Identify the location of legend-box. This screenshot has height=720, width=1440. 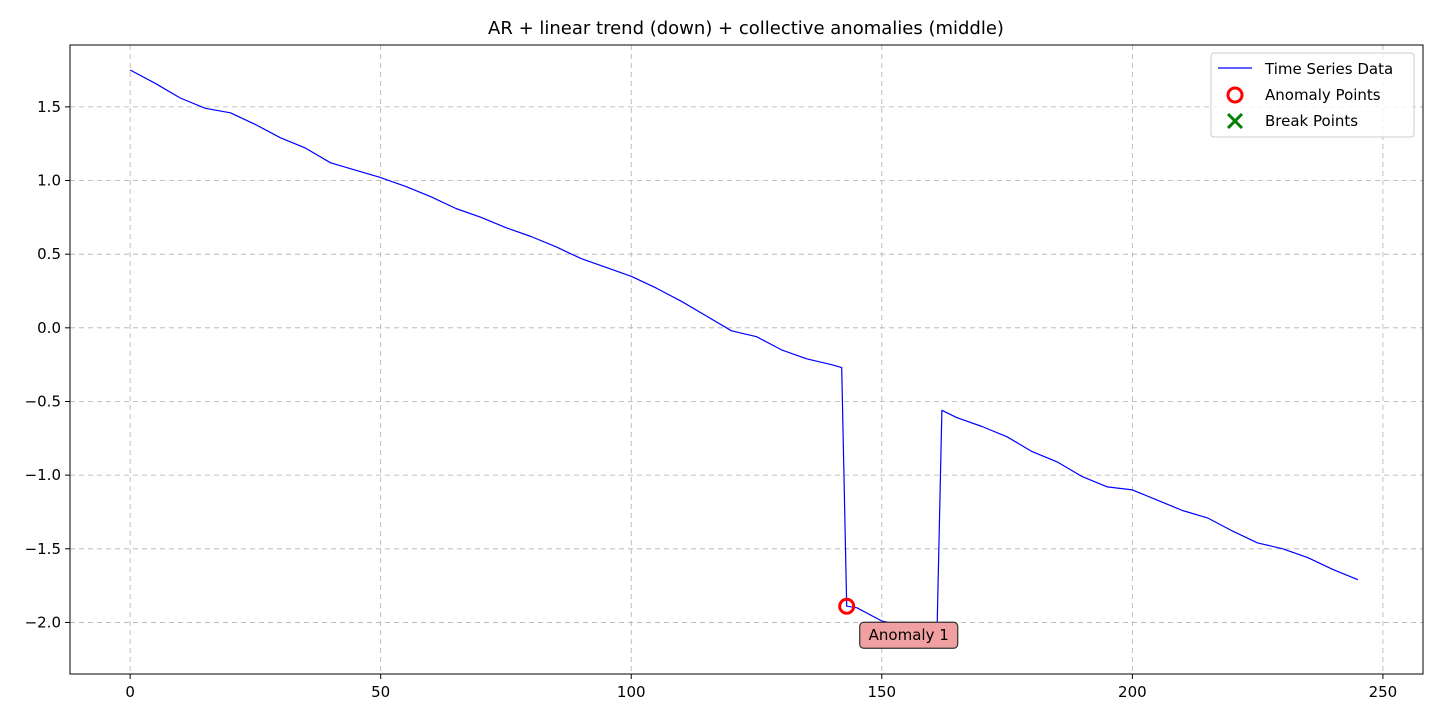
(1312, 95).